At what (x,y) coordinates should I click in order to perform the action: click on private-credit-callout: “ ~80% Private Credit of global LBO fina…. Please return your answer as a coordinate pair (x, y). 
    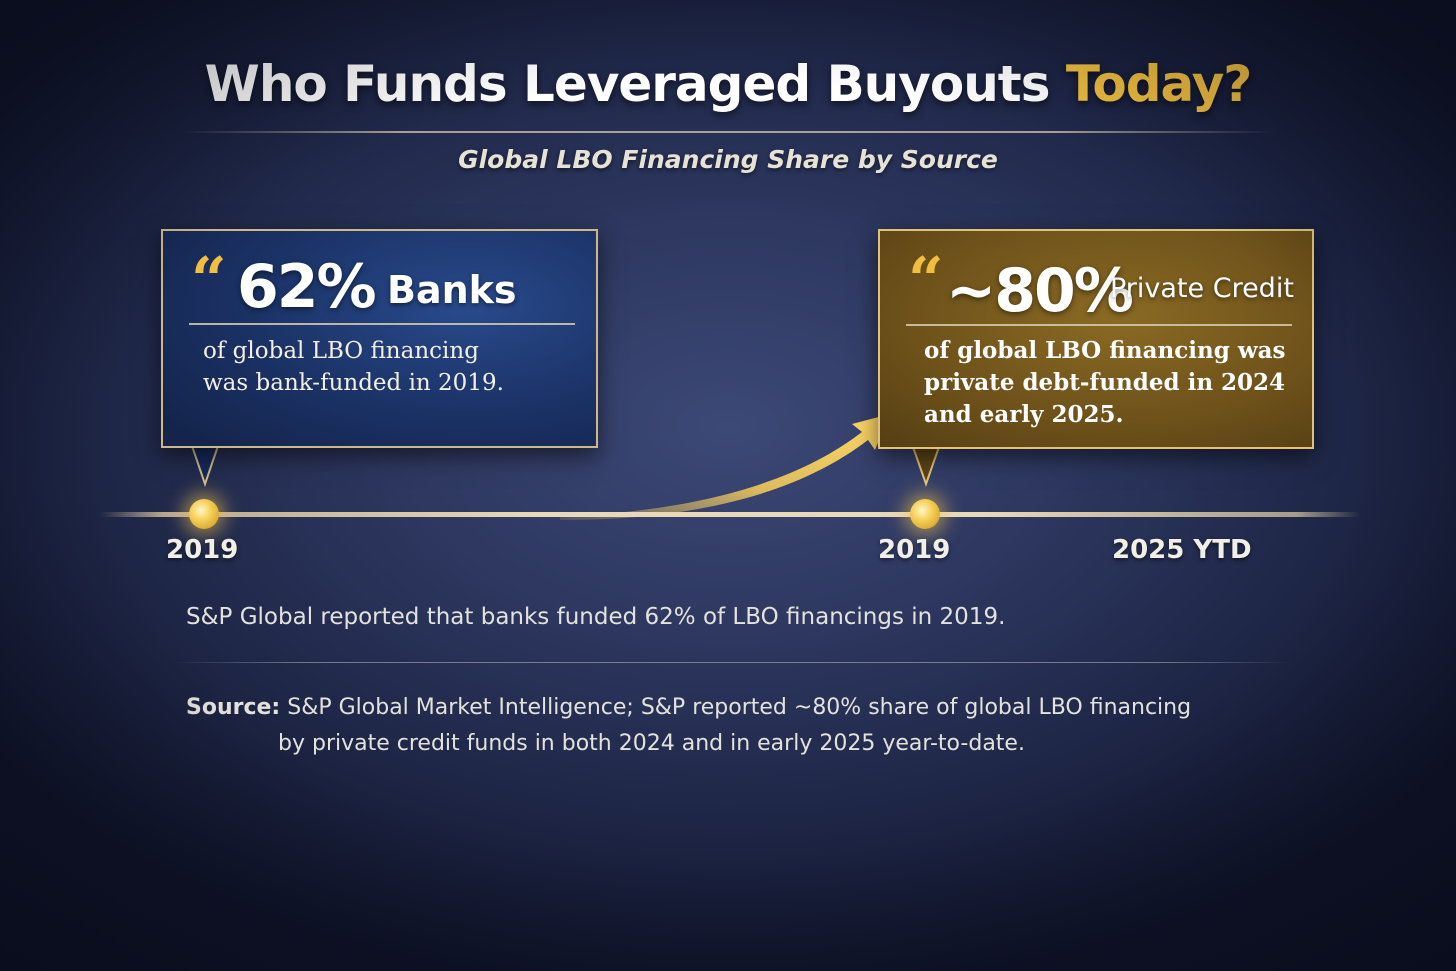
    Looking at the image, I should click on (1096, 339).